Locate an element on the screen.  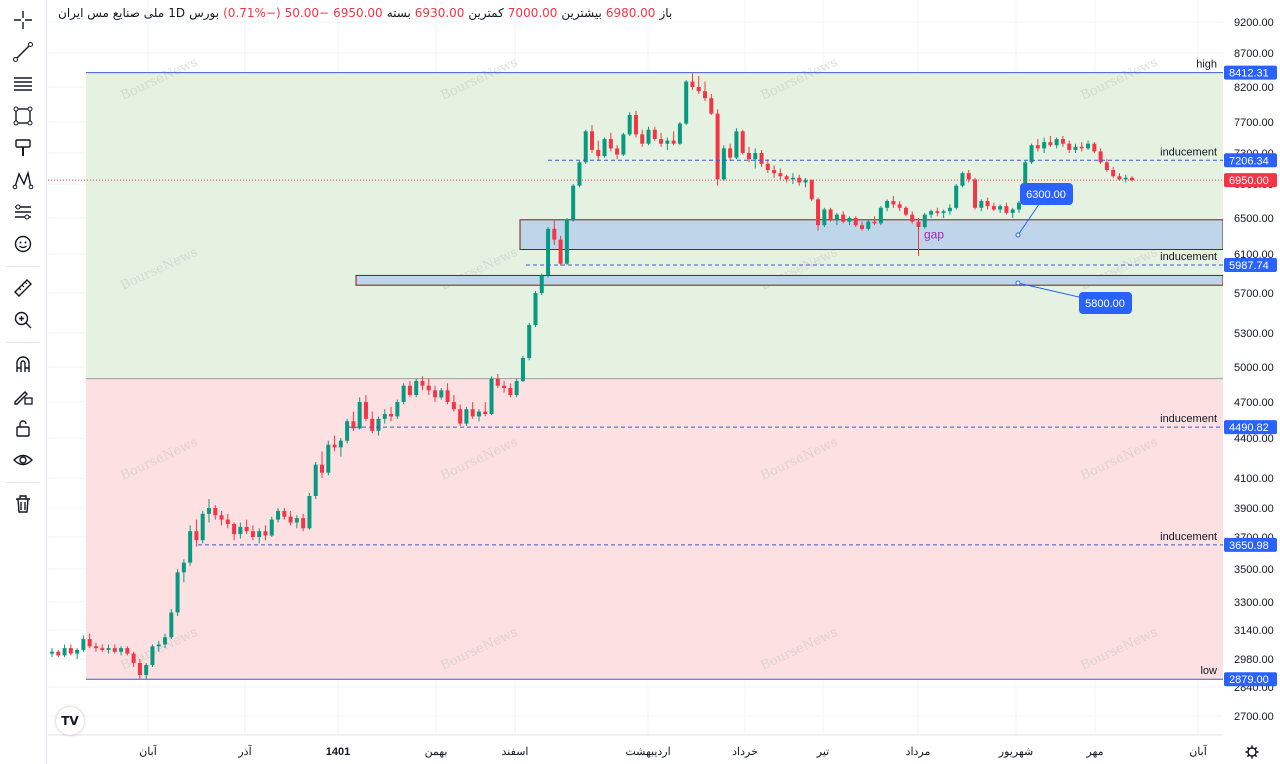
trash-icon is located at coordinates (23, 504).